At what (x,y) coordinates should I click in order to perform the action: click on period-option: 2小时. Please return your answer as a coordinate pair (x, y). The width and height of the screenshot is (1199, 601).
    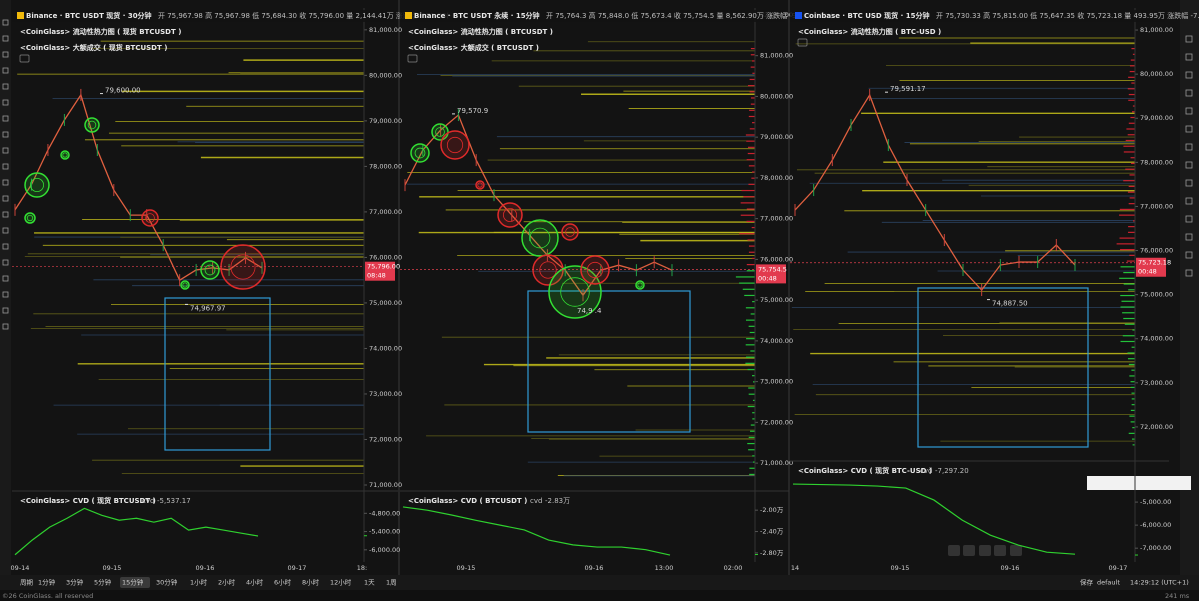
    Looking at the image, I should click on (227, 582).